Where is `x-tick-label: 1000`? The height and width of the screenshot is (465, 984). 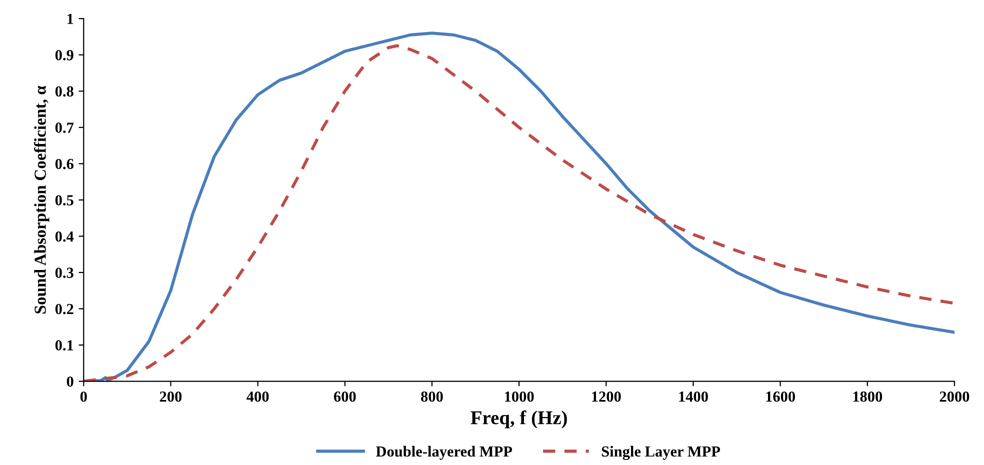 x-tick-label: 1000 is located at coordinates (519, 396).